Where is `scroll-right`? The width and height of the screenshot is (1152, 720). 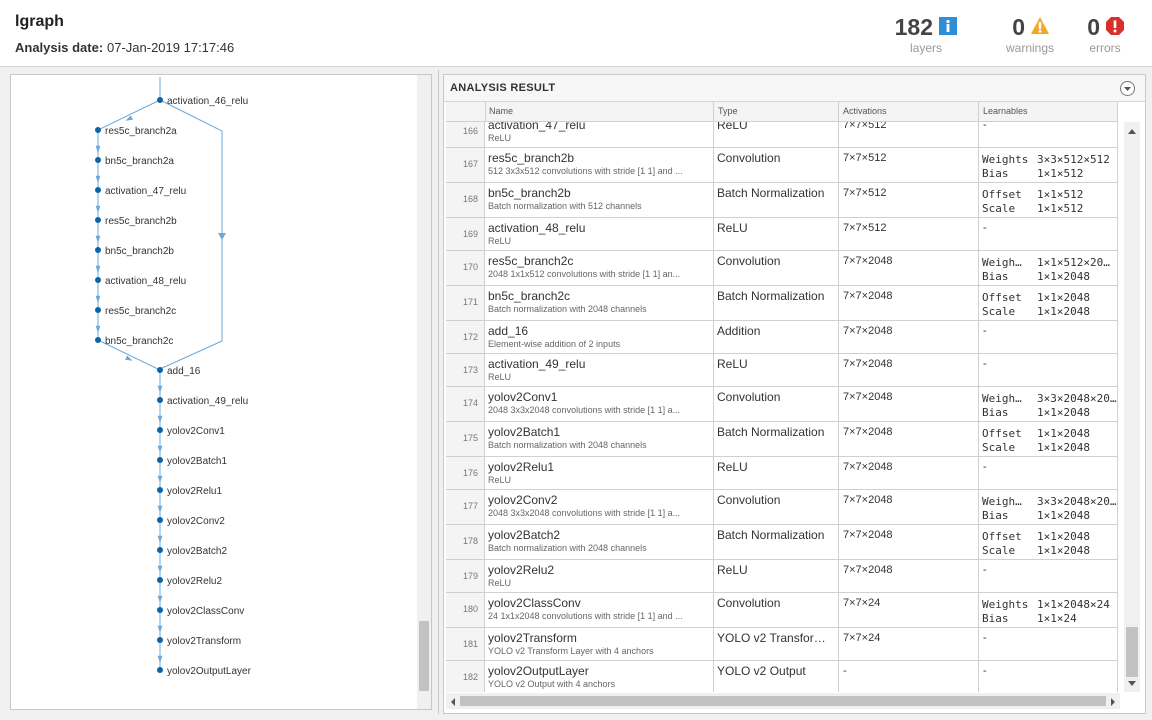
scroll-right is located at coordinates (1113, 702).